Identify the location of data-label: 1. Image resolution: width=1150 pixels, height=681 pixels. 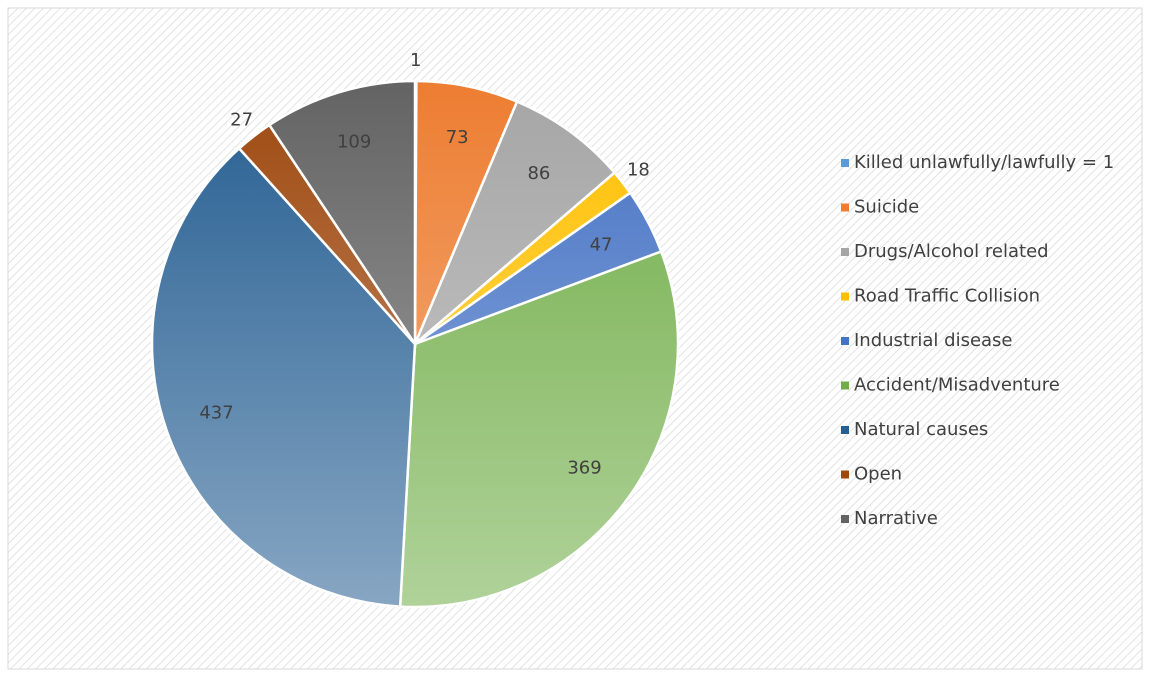
(415, 60).